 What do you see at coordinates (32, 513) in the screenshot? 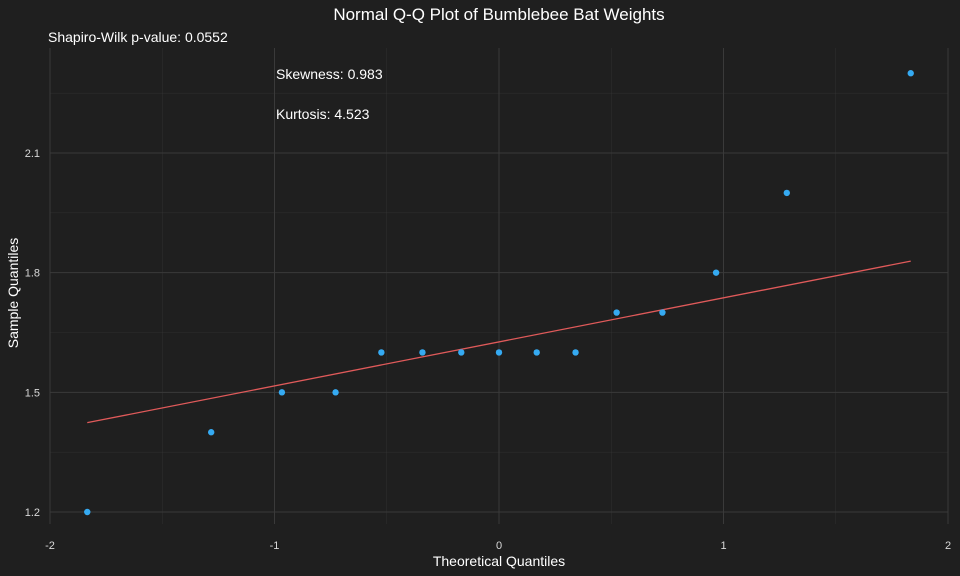
I see `y-tick-label: 1.2` at bounding box center [32, 513].